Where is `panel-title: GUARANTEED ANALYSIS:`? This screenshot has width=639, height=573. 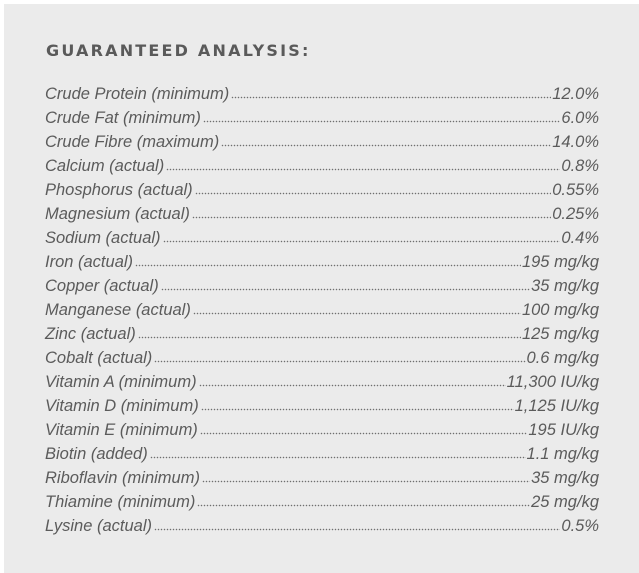
panel-title: GUARANTEED ANALYSIS: is located at coordinates (178, 50).